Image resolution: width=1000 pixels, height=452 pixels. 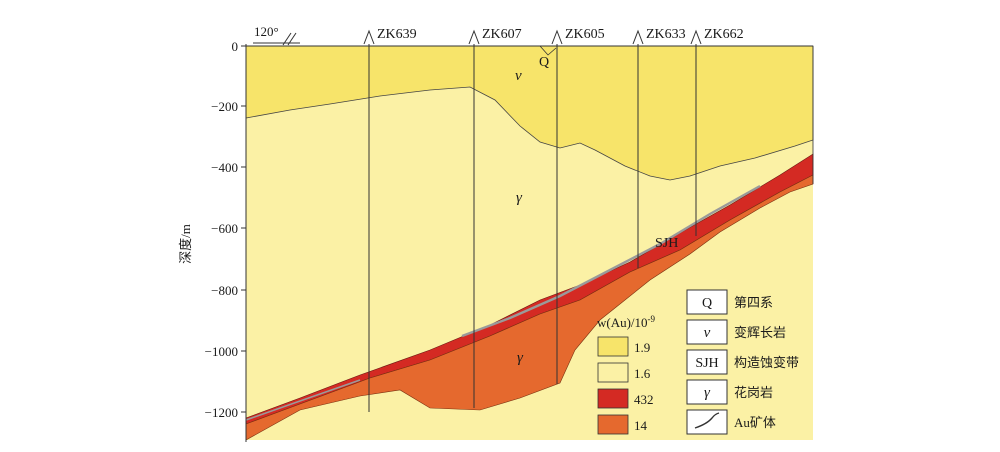 I want to click on y-tick-label: −800, so click(x=224, y=290).